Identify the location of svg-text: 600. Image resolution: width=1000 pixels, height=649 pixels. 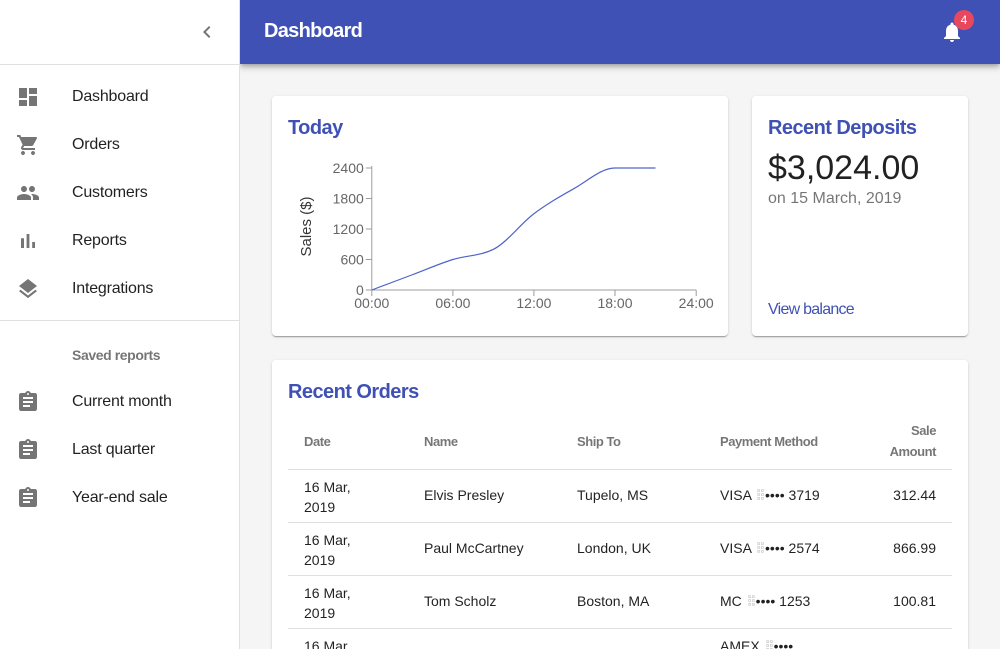
(352, 260).